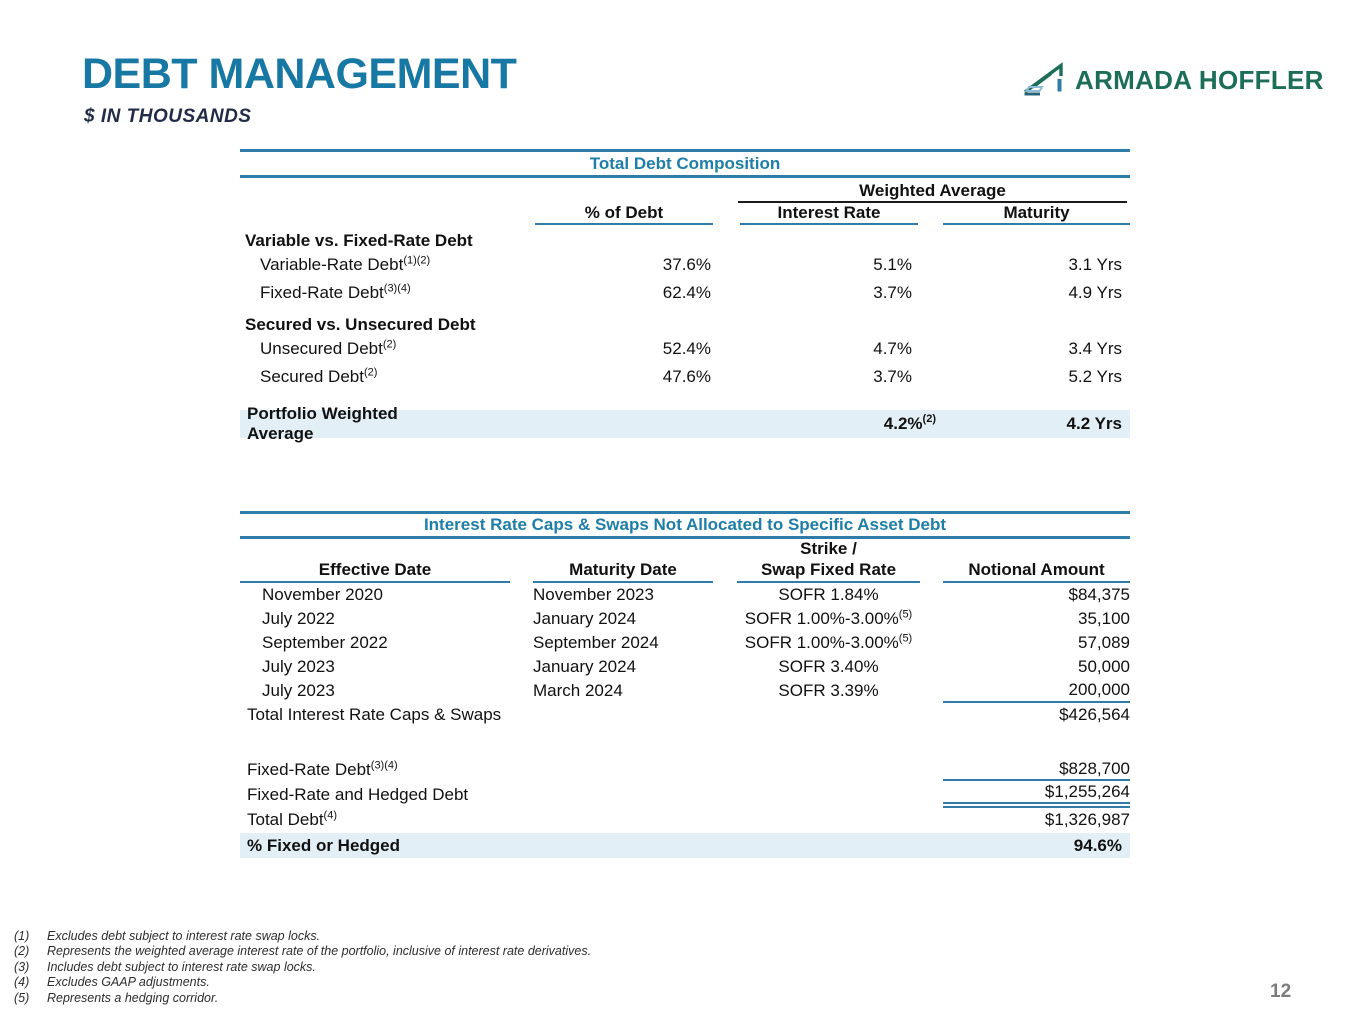 Image resolution: width=1365 pixels, height=1024 pixels. Describe the element at coordinates (1043, 79) in the screenshot. I see `logo-mark-icon` at that location.